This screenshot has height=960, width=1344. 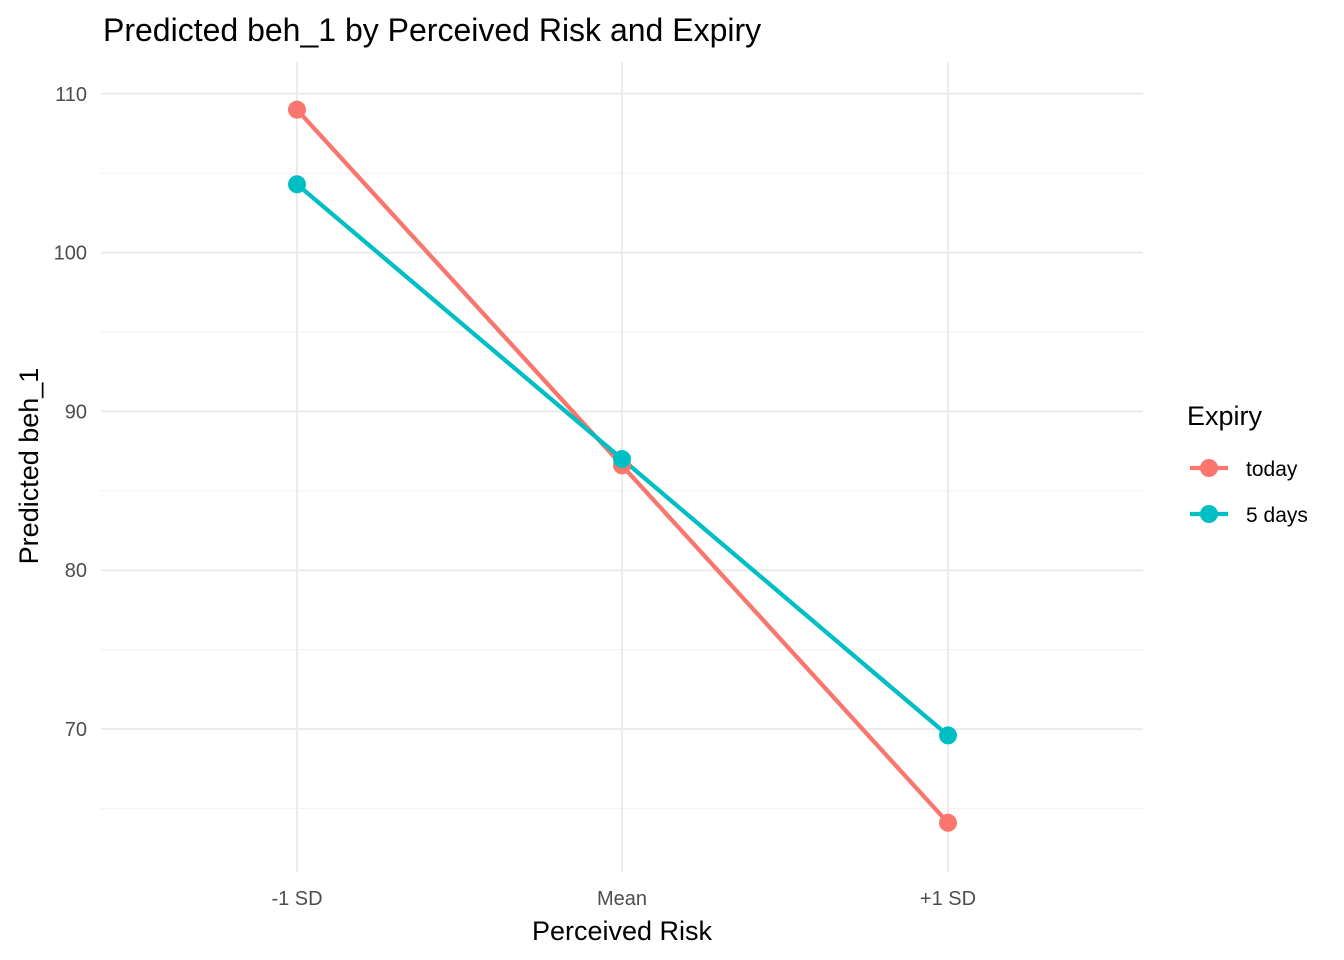 I want to click on y-tick-label: 100, so click(x=70, y=254).